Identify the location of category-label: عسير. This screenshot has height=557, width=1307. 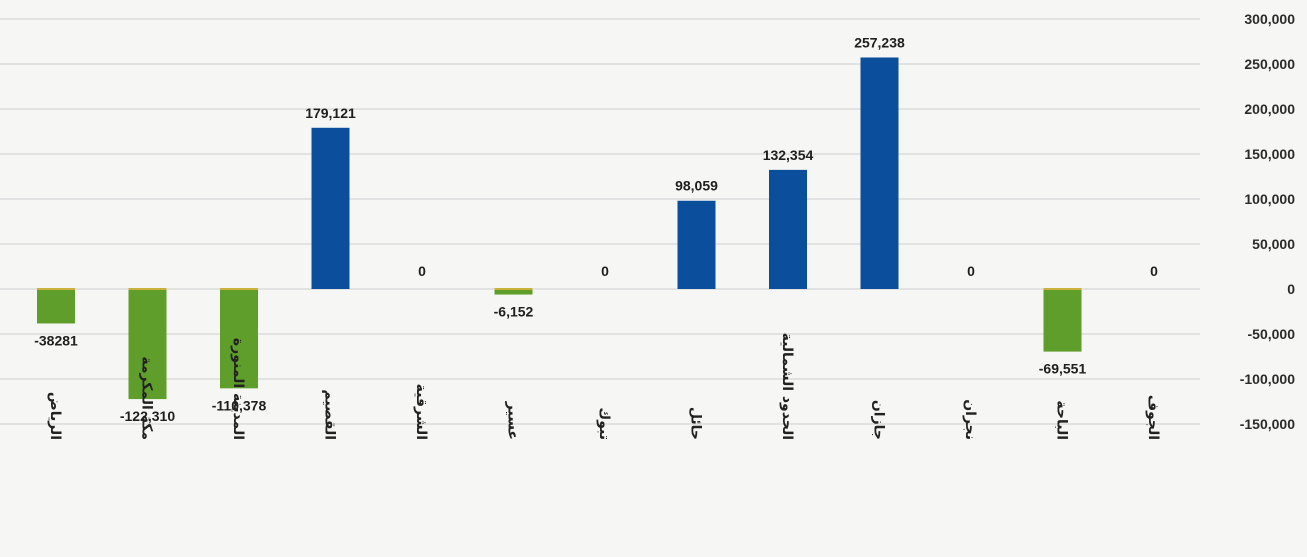
(513, 420).